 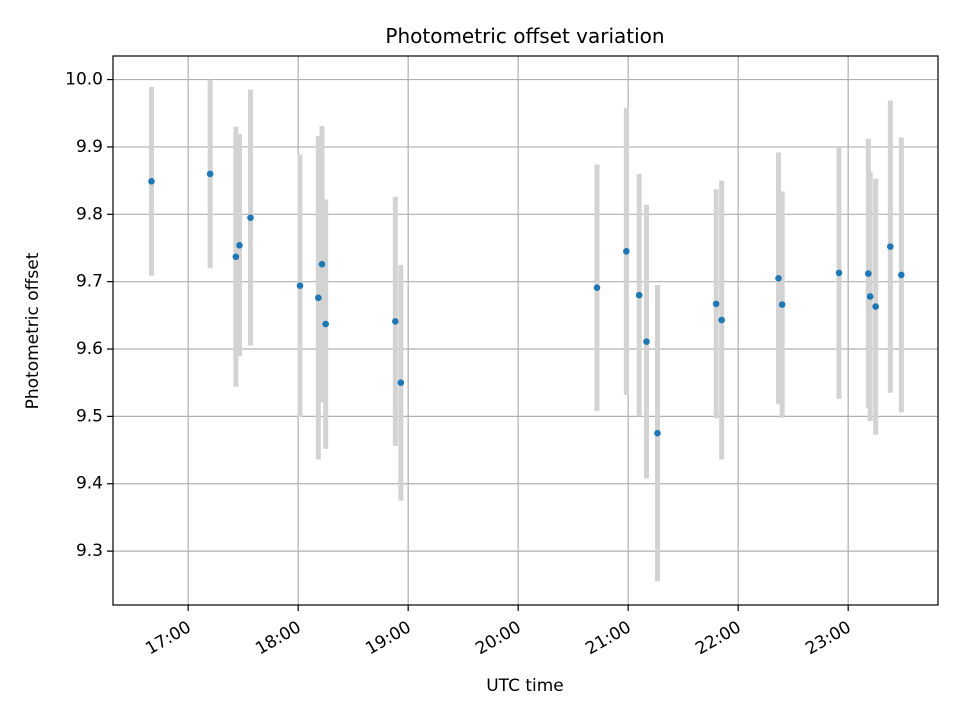 What do you see at coordinates (89, 416) in the screenshot?
I see `y-tick-label: 9.5` at bounding box center [89, 416].